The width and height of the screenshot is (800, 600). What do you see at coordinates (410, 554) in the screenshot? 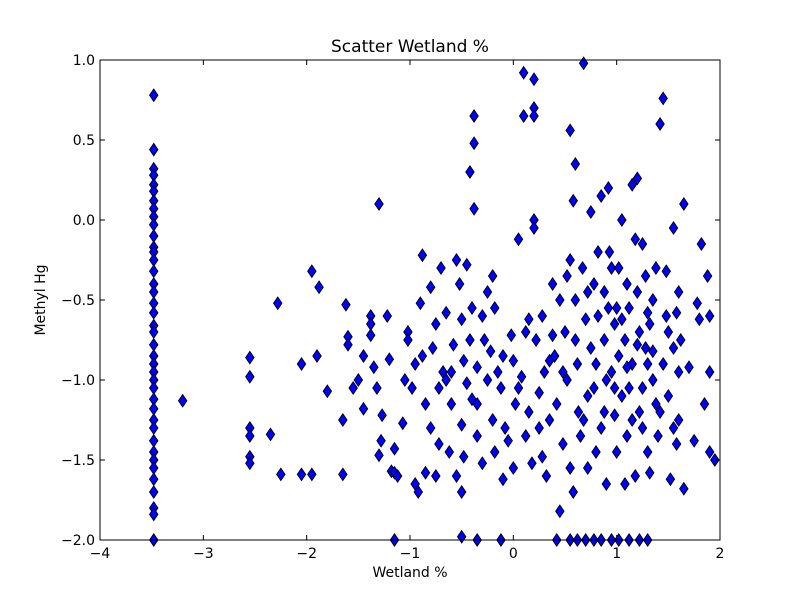
I see `x-tick-label: −1` at bounding box center [410, 554].